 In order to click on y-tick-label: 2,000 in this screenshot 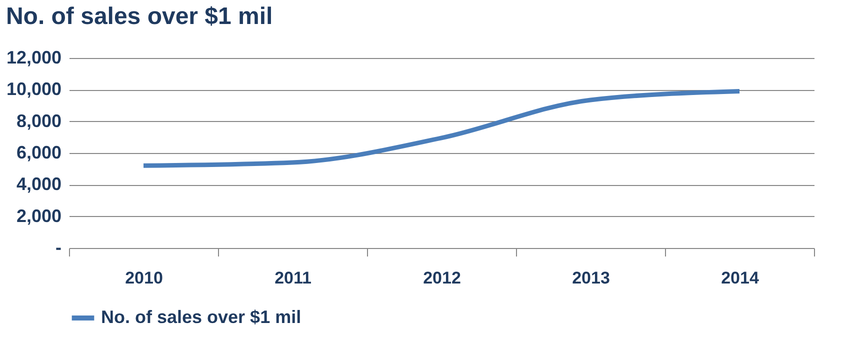, I will do `click(39, 216)`.